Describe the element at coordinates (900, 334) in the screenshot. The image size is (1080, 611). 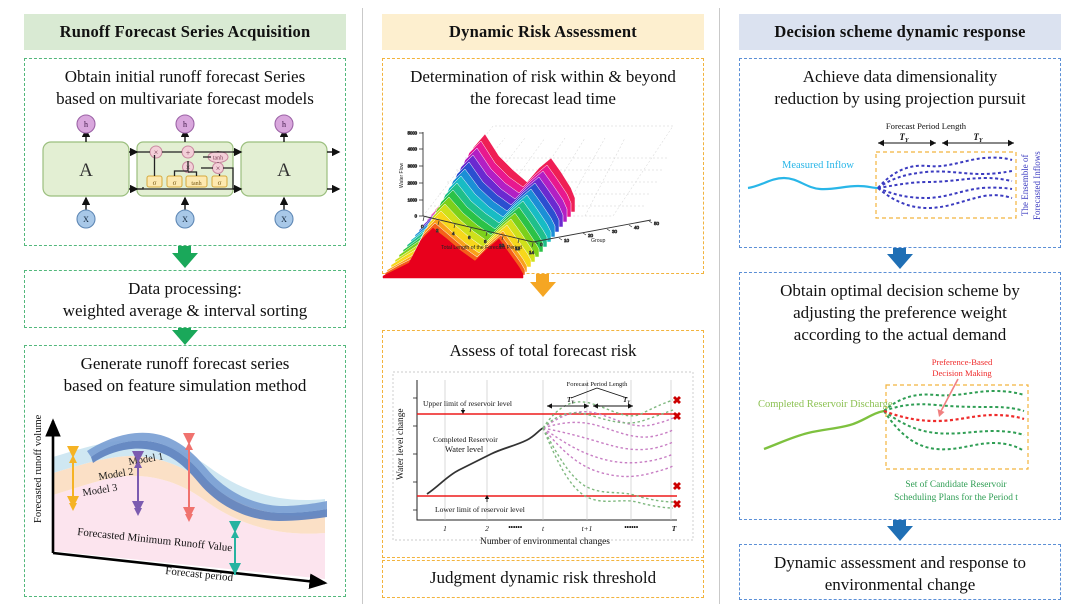
I see `line: according to the actual demand` at that location.